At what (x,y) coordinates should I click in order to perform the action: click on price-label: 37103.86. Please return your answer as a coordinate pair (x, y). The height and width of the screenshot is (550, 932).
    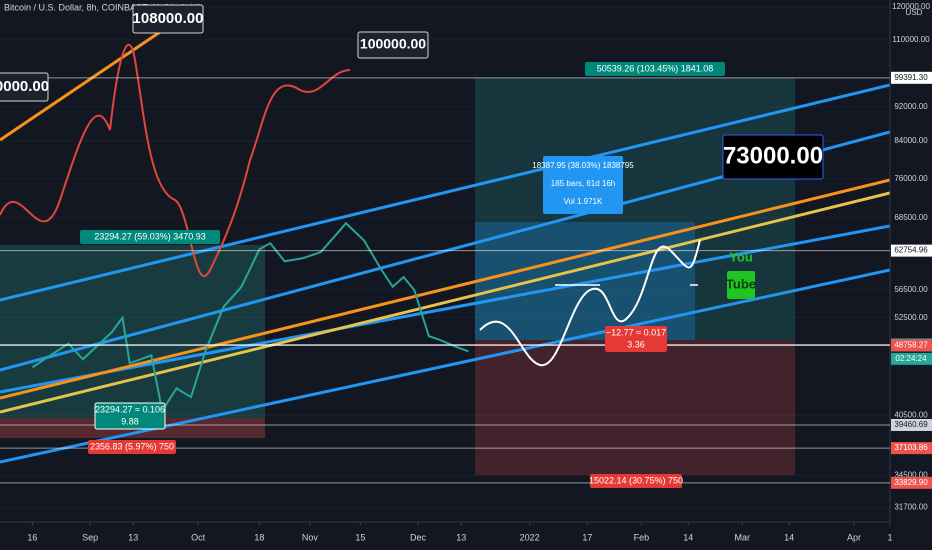
    Looking at the image, I should click on (911, 447).